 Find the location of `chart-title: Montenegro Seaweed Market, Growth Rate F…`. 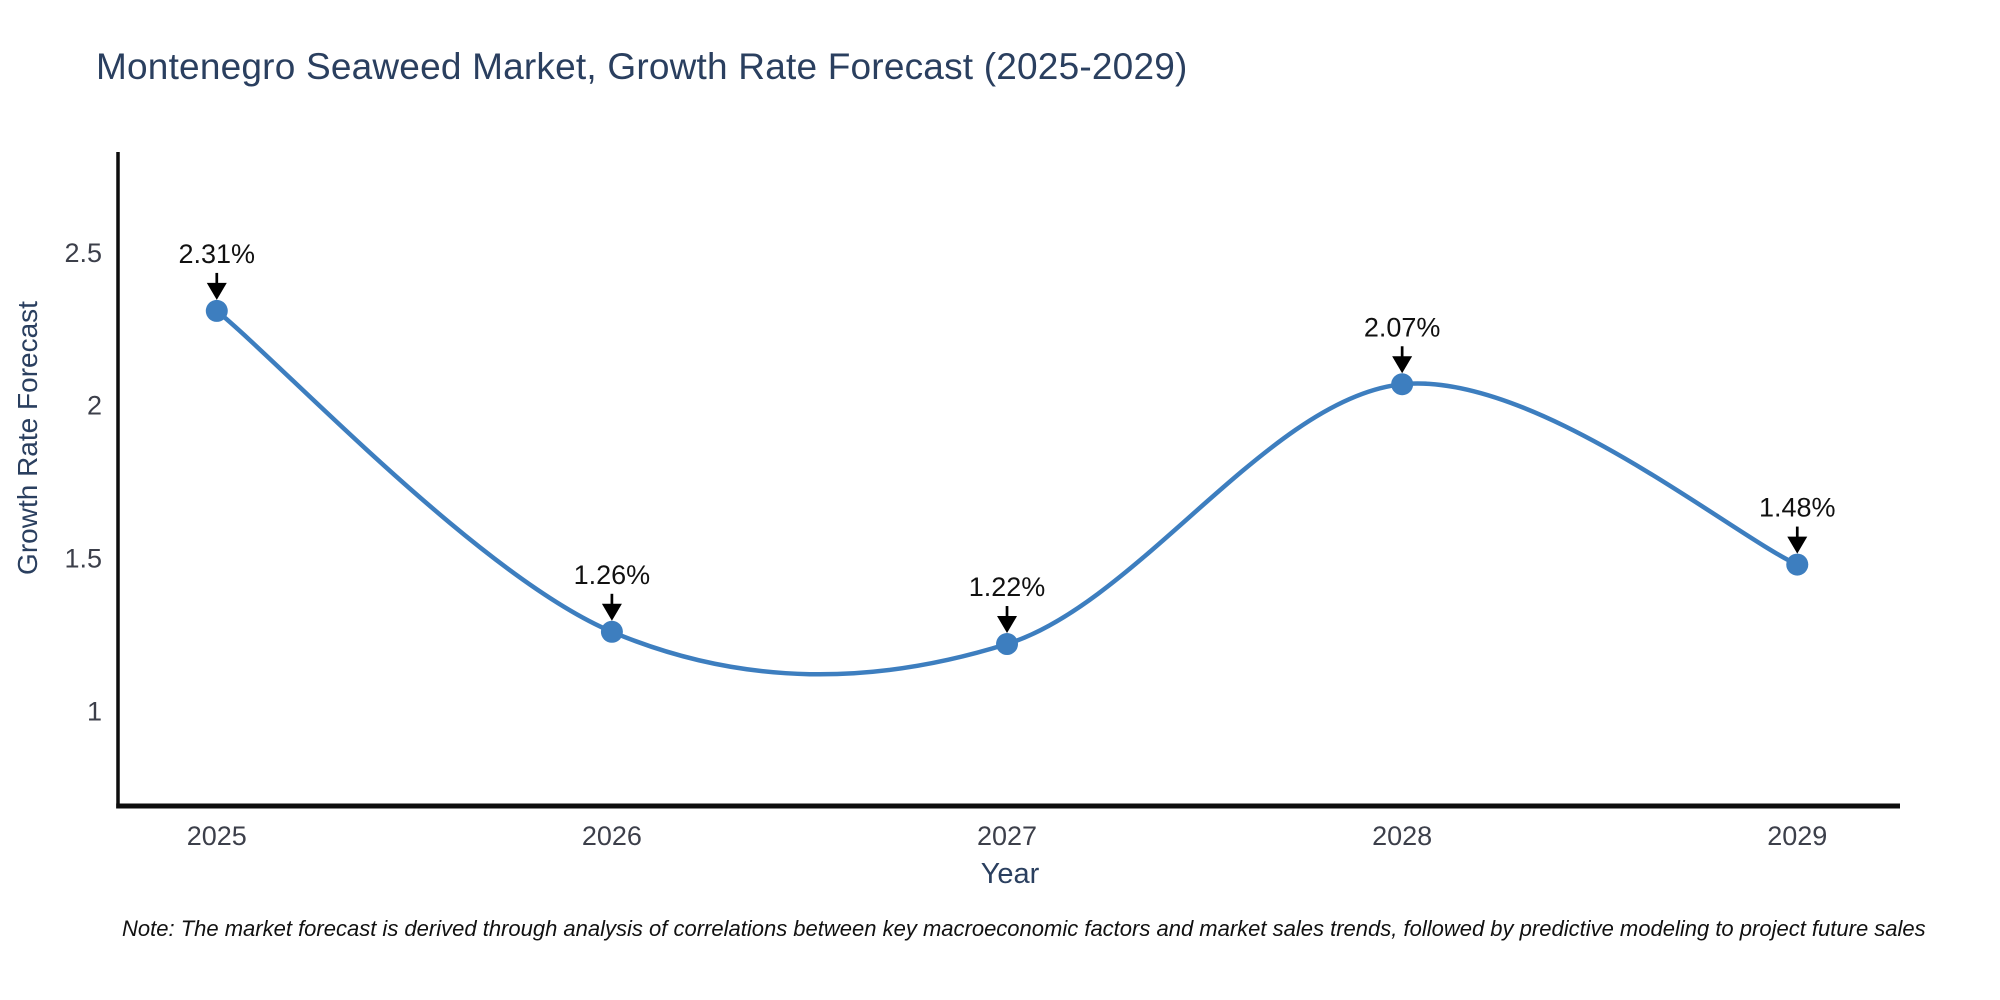

chart-title: Montenegro Seaweed Market, Growth Rate F… is located at coordinates (642, 66).